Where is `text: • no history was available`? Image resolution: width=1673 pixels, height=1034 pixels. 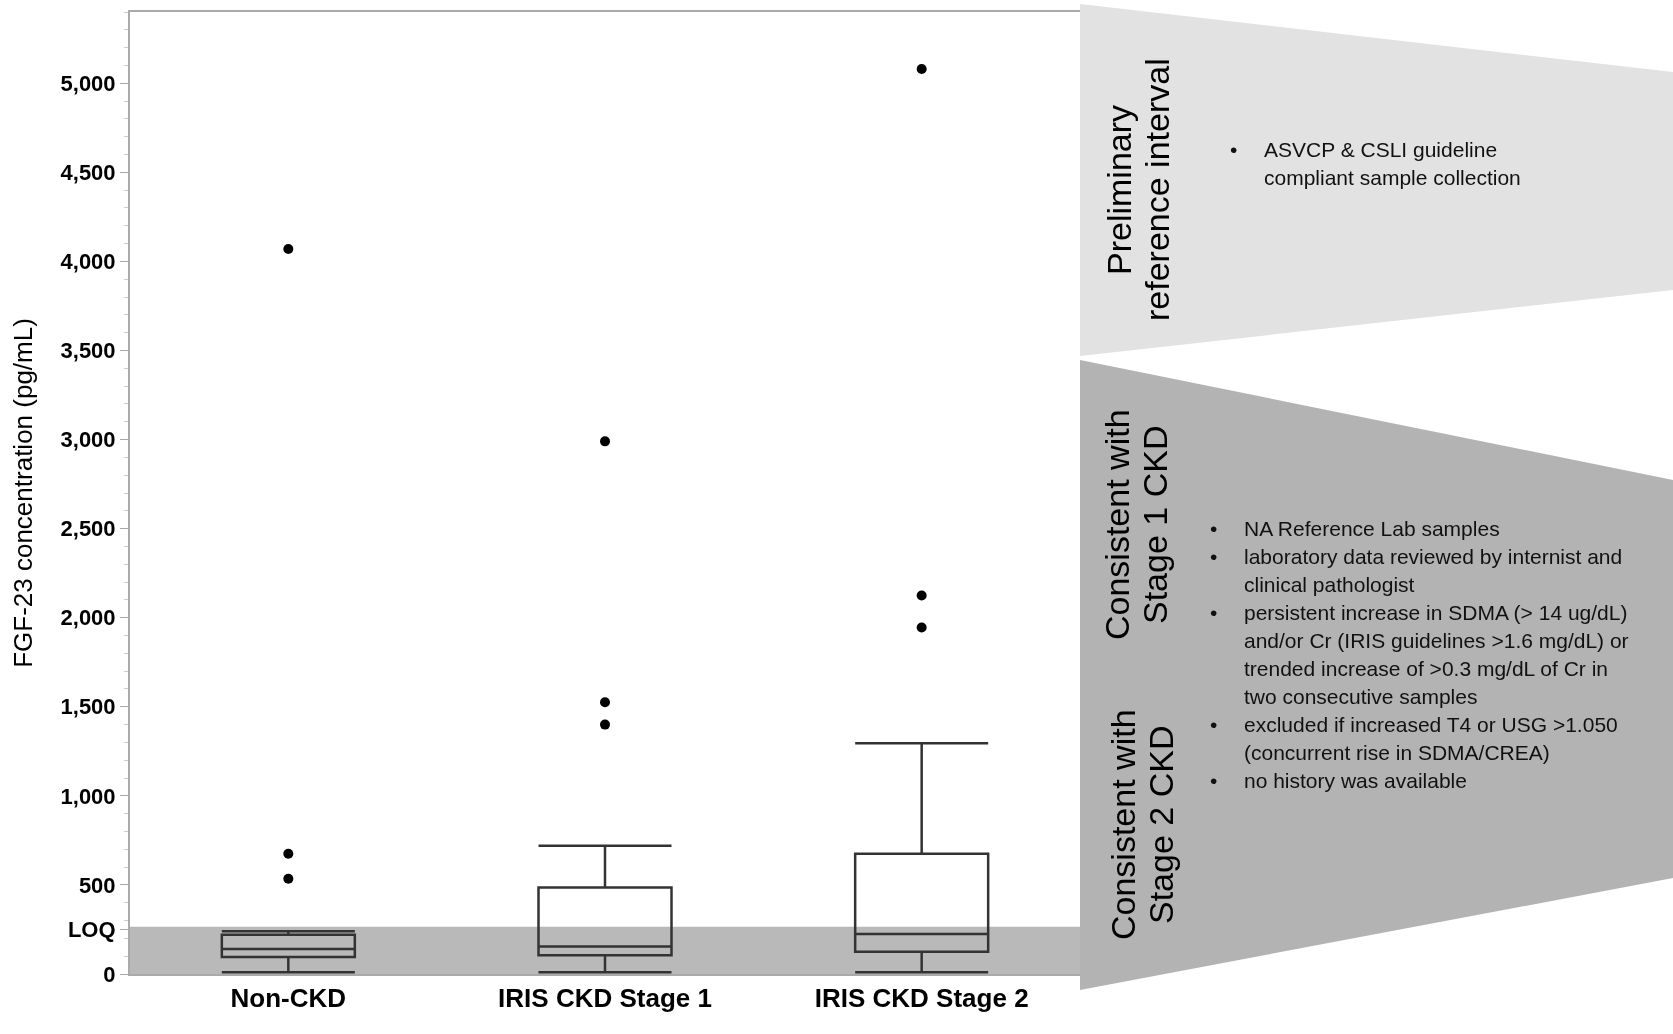
text: • no history was available is located at coordinates (1338, 780).